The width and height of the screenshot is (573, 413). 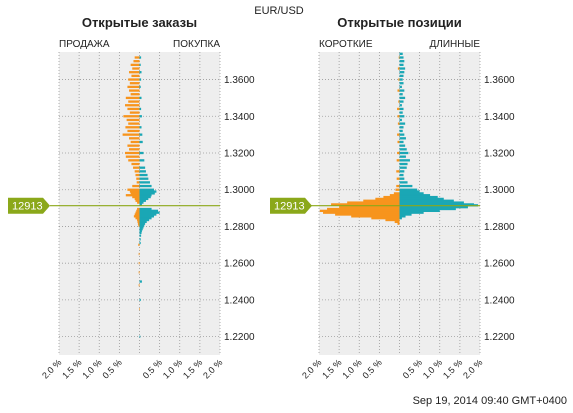 I want to click on right-side-label: ПОКУПКА, so click(x=196, y=44).